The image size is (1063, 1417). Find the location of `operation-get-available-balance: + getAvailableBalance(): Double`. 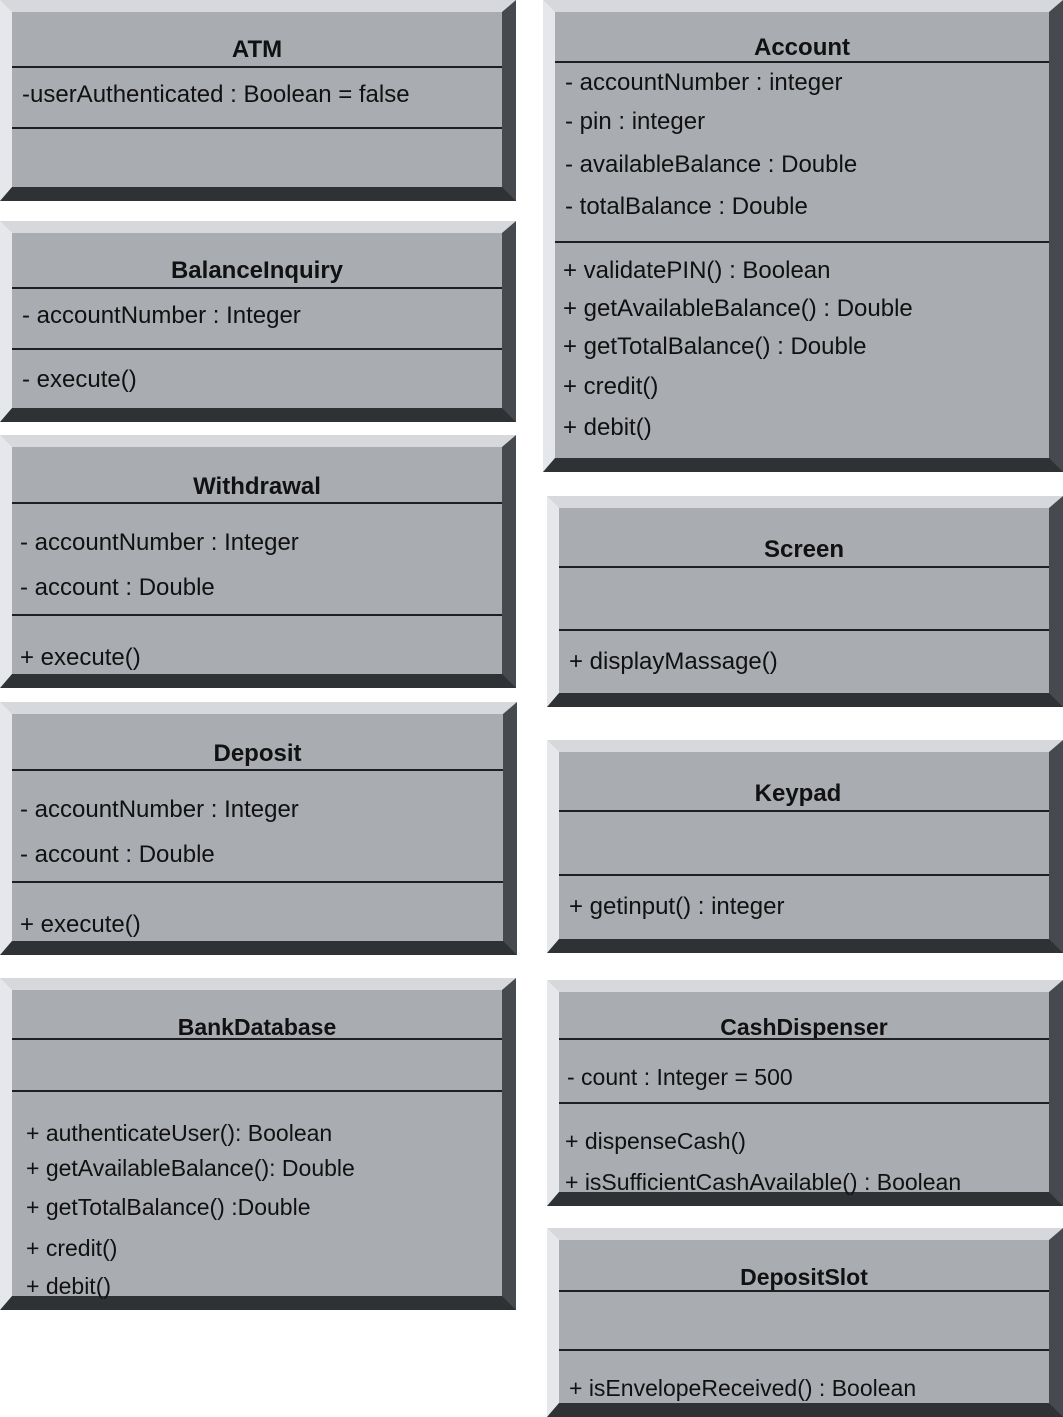

operation-get-available-balance: + getAvailableBalance(): Double is located at coordinates (190, 1168).